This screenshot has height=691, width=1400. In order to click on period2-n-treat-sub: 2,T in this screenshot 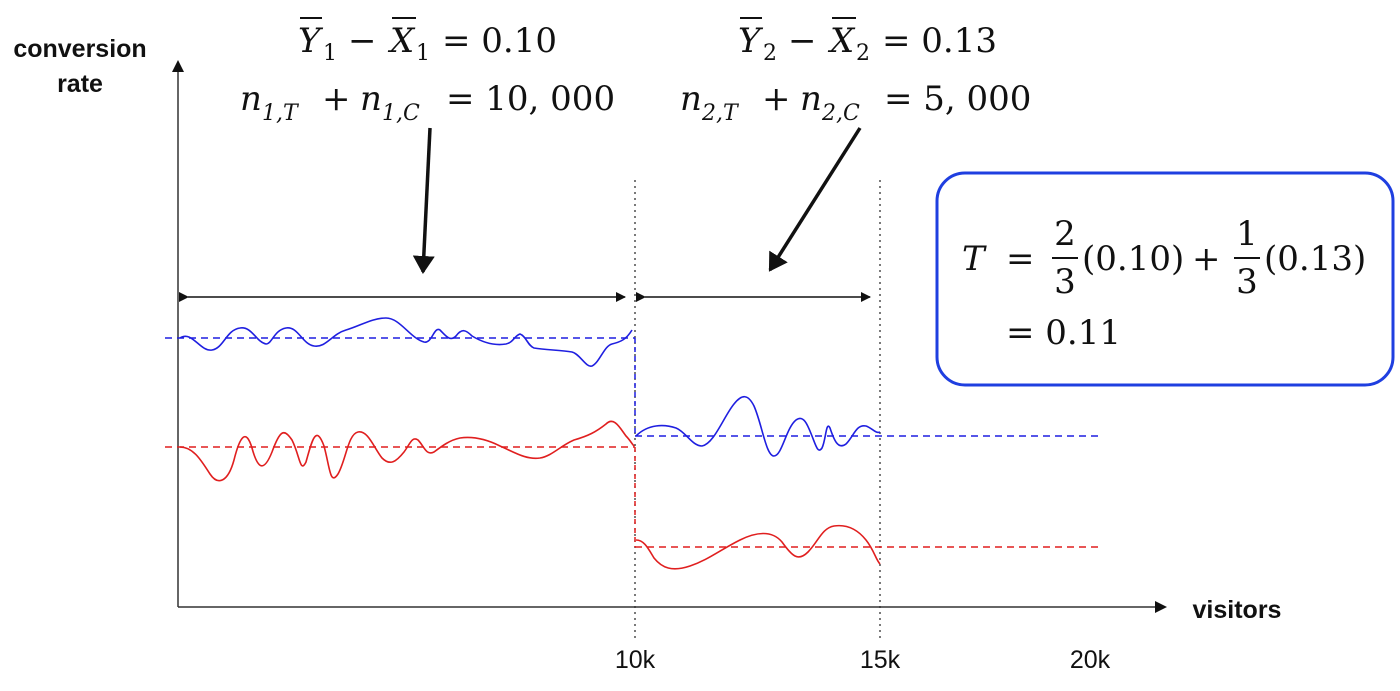, I will do `click(720, 113)`.